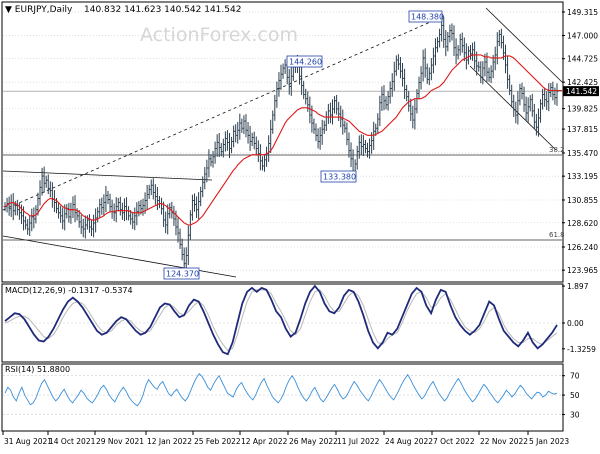 The image size is (600, 454). I want to click on date-tick-label: 5 Jan 2023, so click(549, 441).